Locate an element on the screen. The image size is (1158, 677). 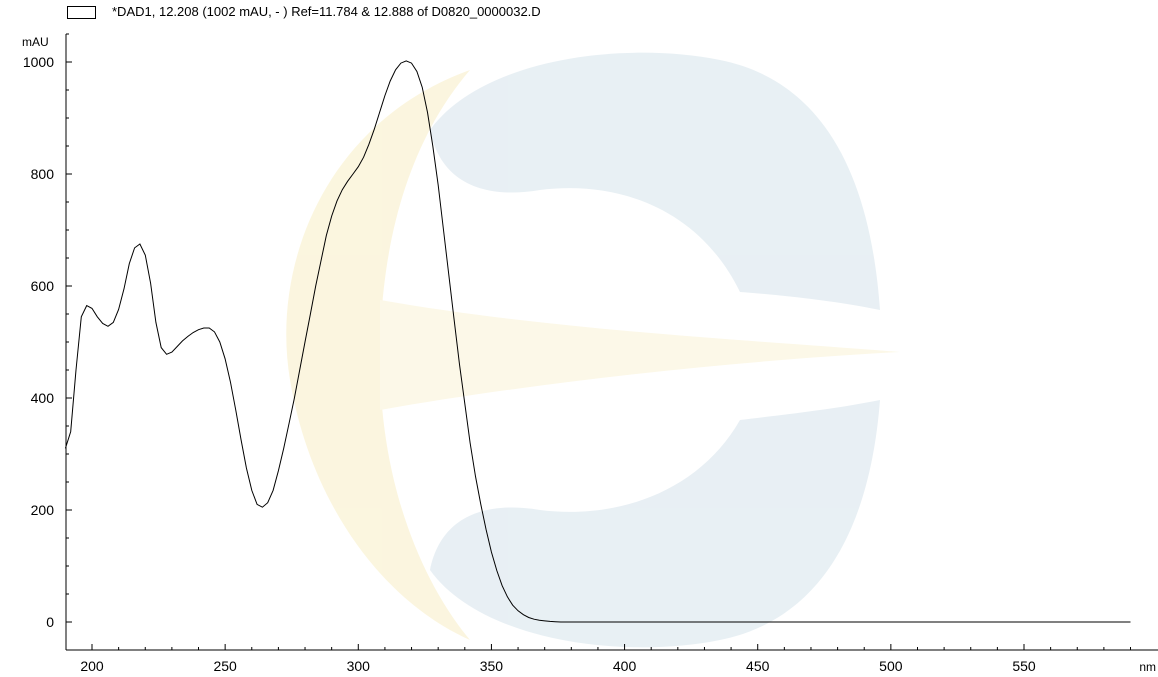
y-tick-label: 400 is located at coordinates (43, 398).